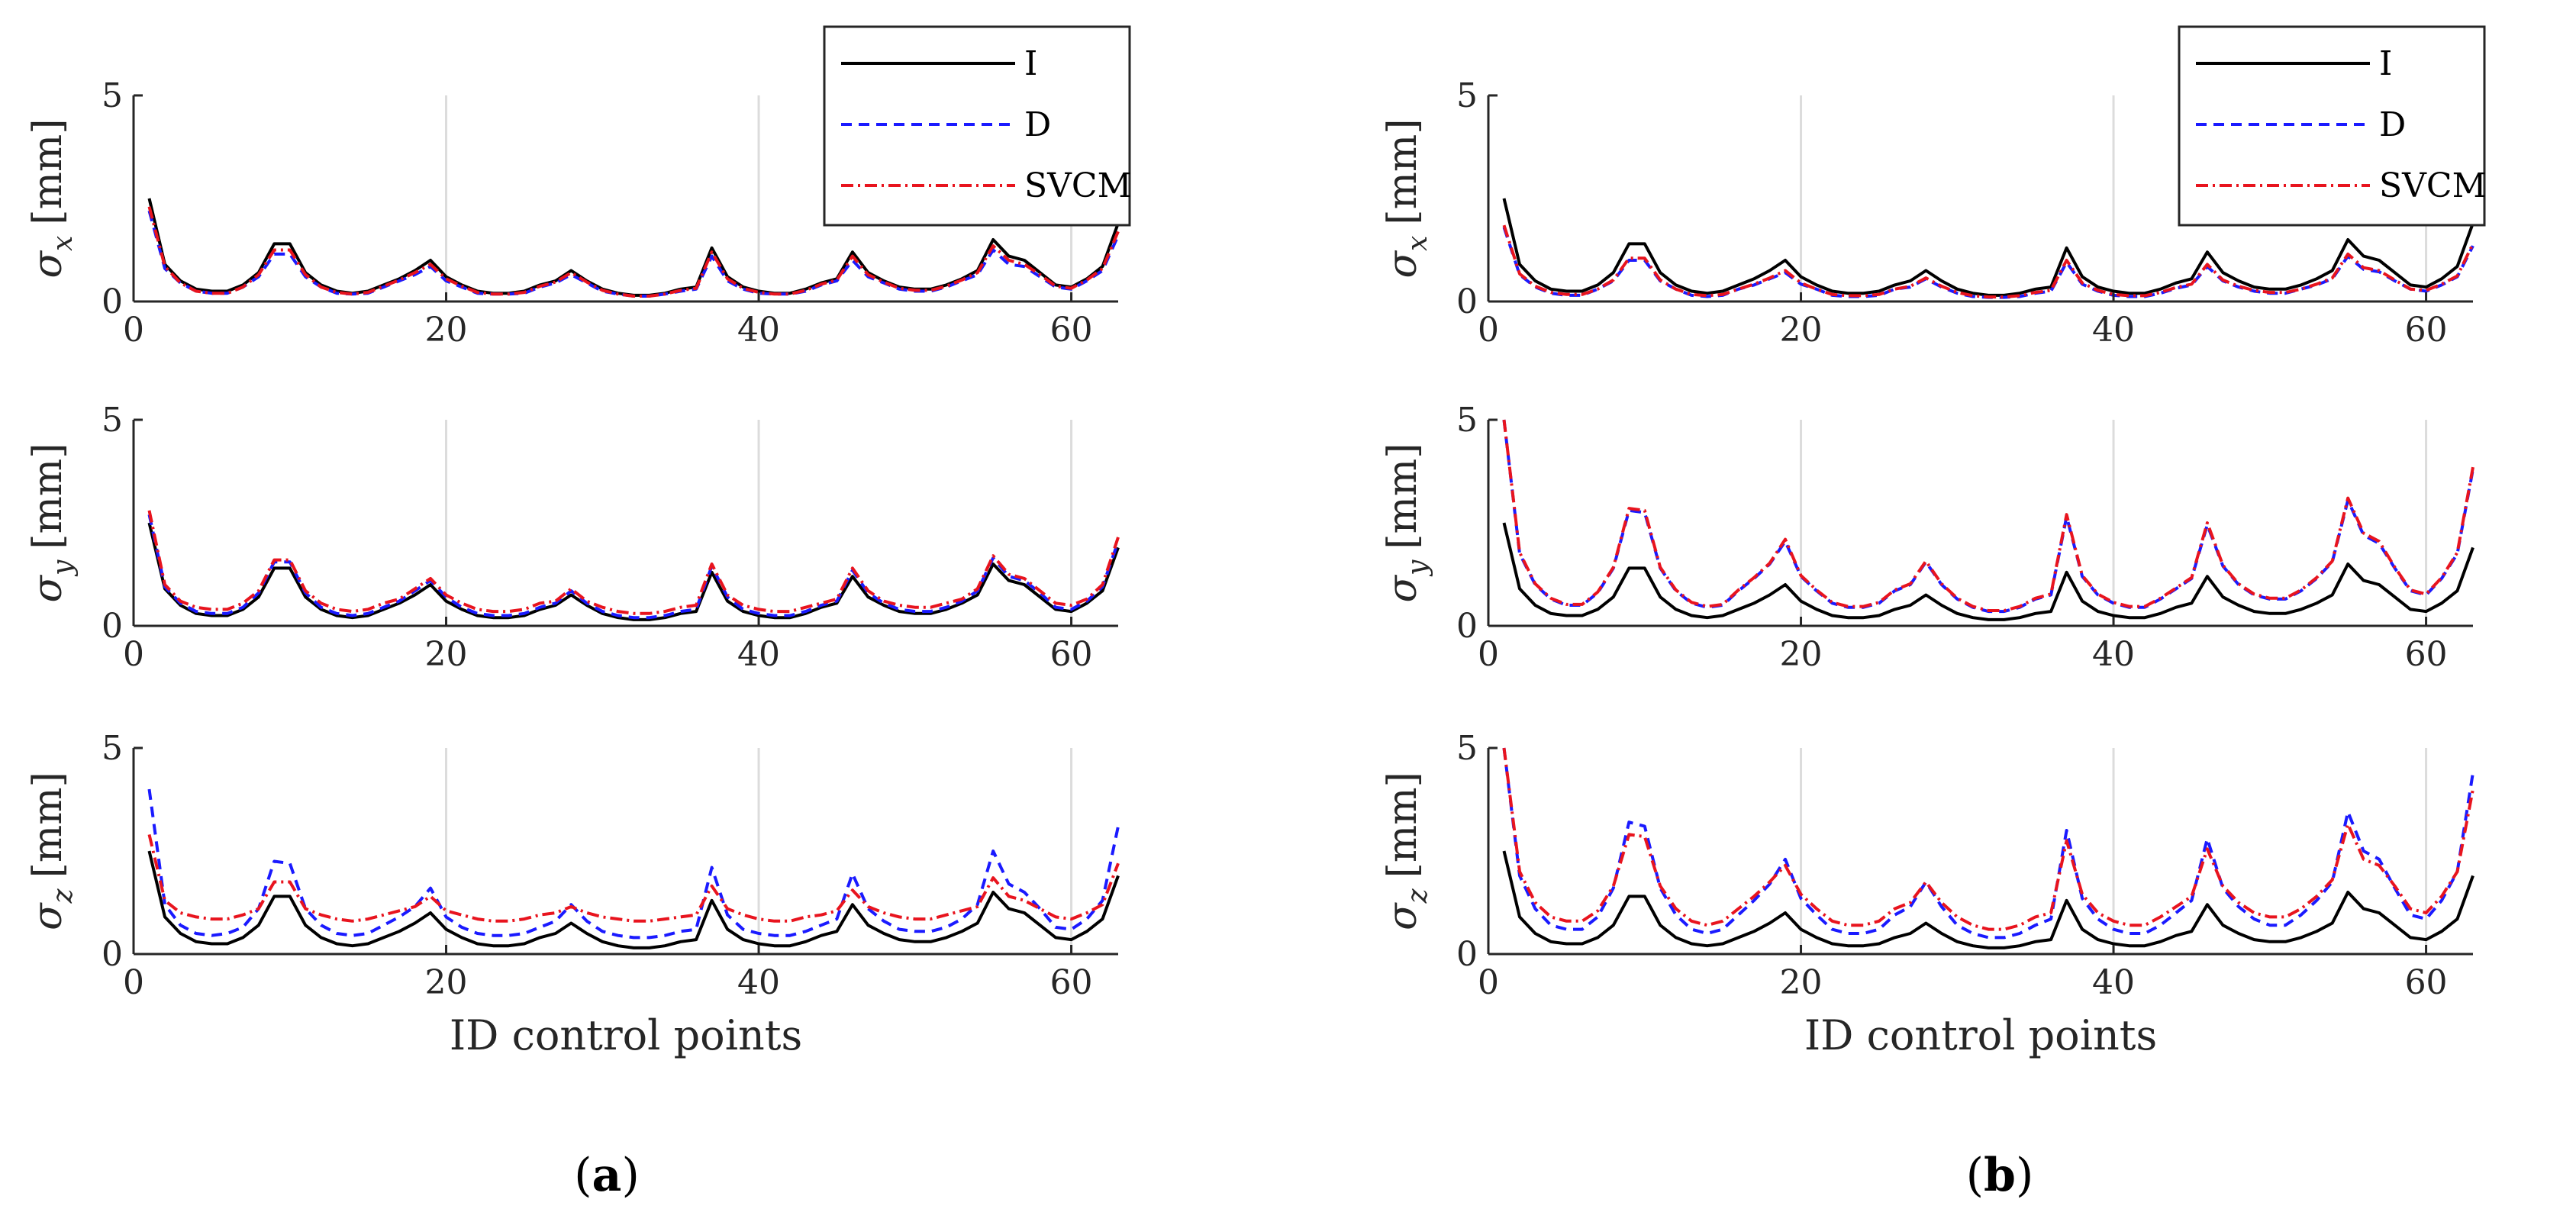 The width and height of the screenshot is (2576, 1225). What do you see at coordinates (1418, 896) in the screenshot?
I see `panel-b-z-ylabel-subscript: z` at bounding box center [1418, 896].